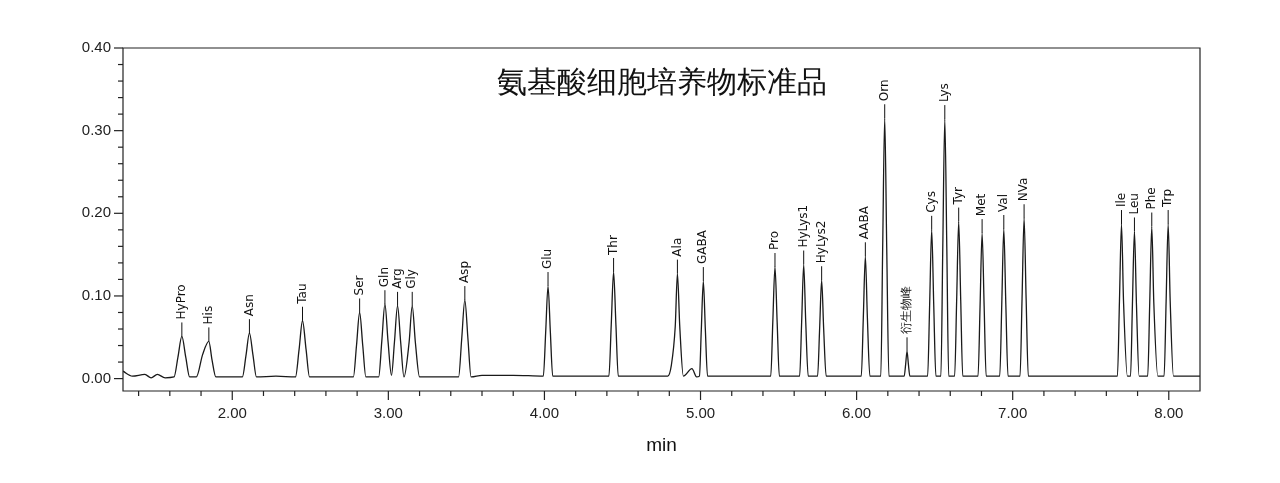 The width and height of the screenshot is (1280, 483). What do you see at coordinates (547, 259) in the screenshot?
I see `annotation: Glu` at bounding box center [547, 259].